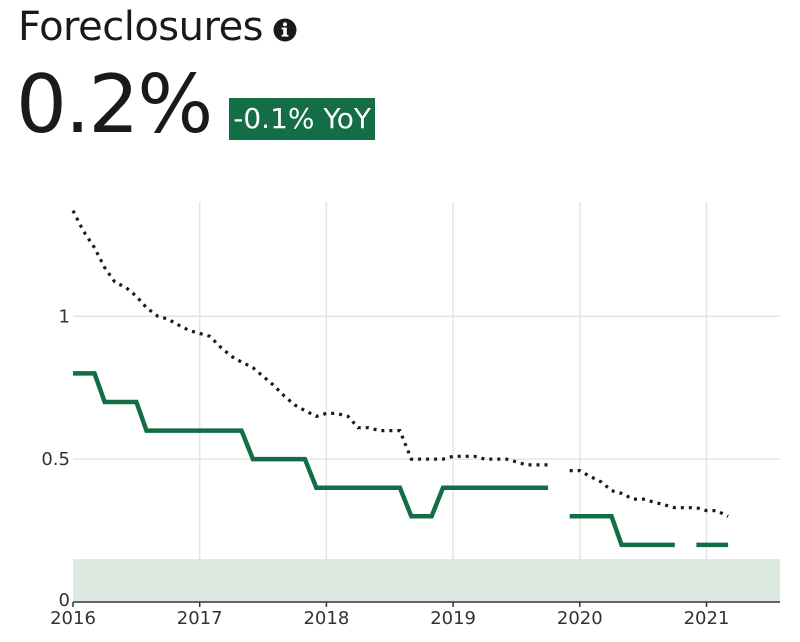 The width and height of the screenshot is (800, 642). Describe the element at coordinates (707, 618) in the screenshot. I see `x-tick-label: 2021` at that location.